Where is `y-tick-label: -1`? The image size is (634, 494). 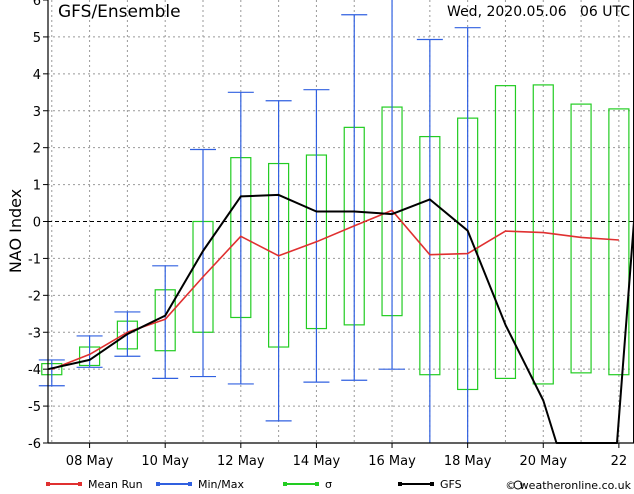
y-tick-label: -1 is located at coordinates (34, 259).